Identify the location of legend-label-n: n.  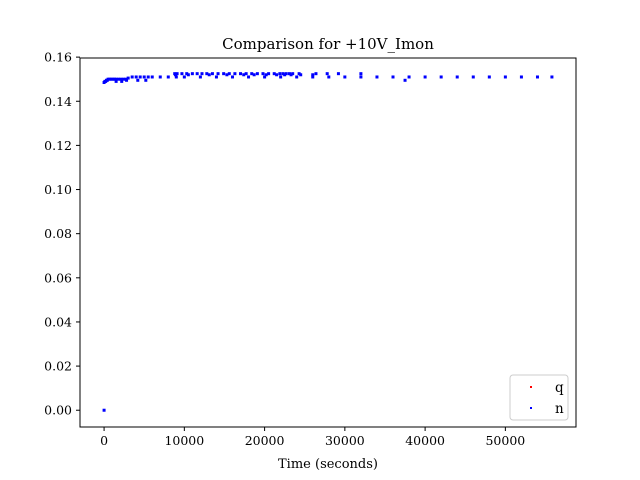
(559, 409).